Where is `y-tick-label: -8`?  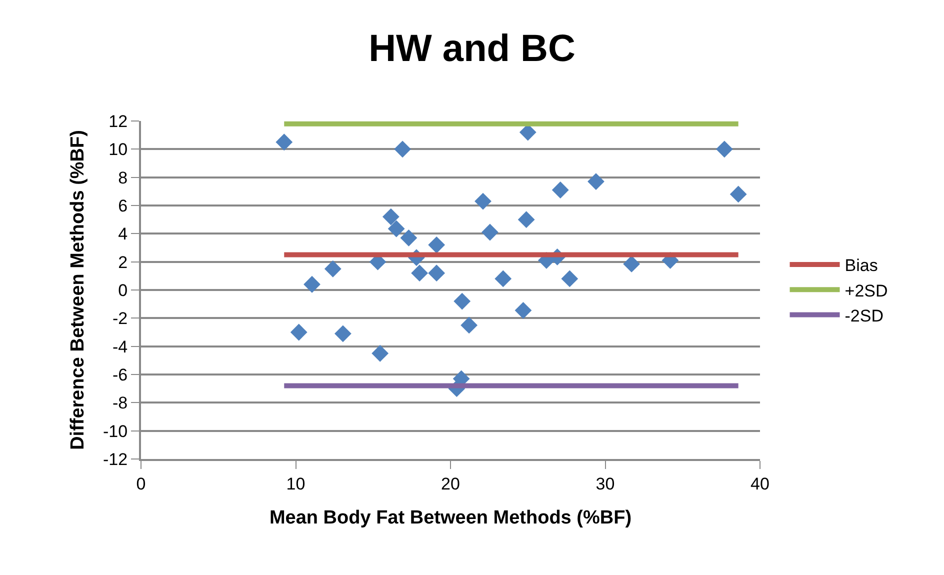 y-tick-label: -8 is located at coordinates (120, 403).